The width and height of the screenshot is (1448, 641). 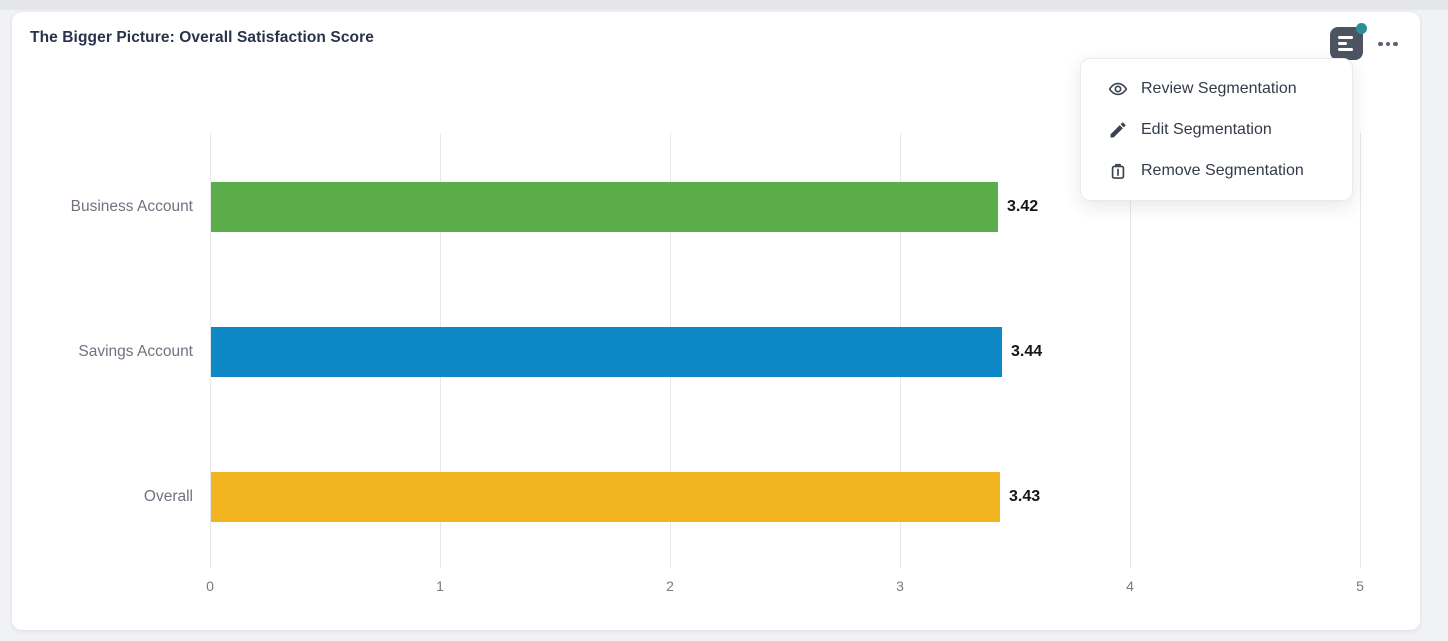 What do you see at coordinates (1023, 206) in the screenshot?
I see `bar-value-label: 3.42` at bounding box center [1023, 206].